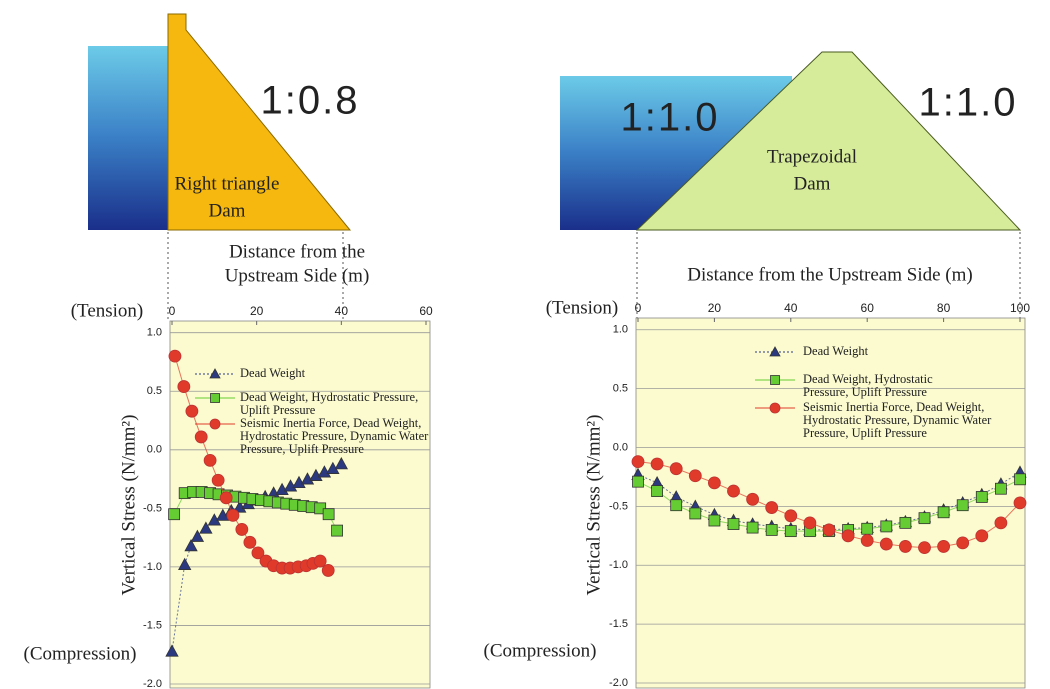 Image resolution: width=1050 pixels, height=689 pixels. Describe the element at coordinates (968, 103) in the screenshot. I see `slope-label: 1:1.0` at that location.